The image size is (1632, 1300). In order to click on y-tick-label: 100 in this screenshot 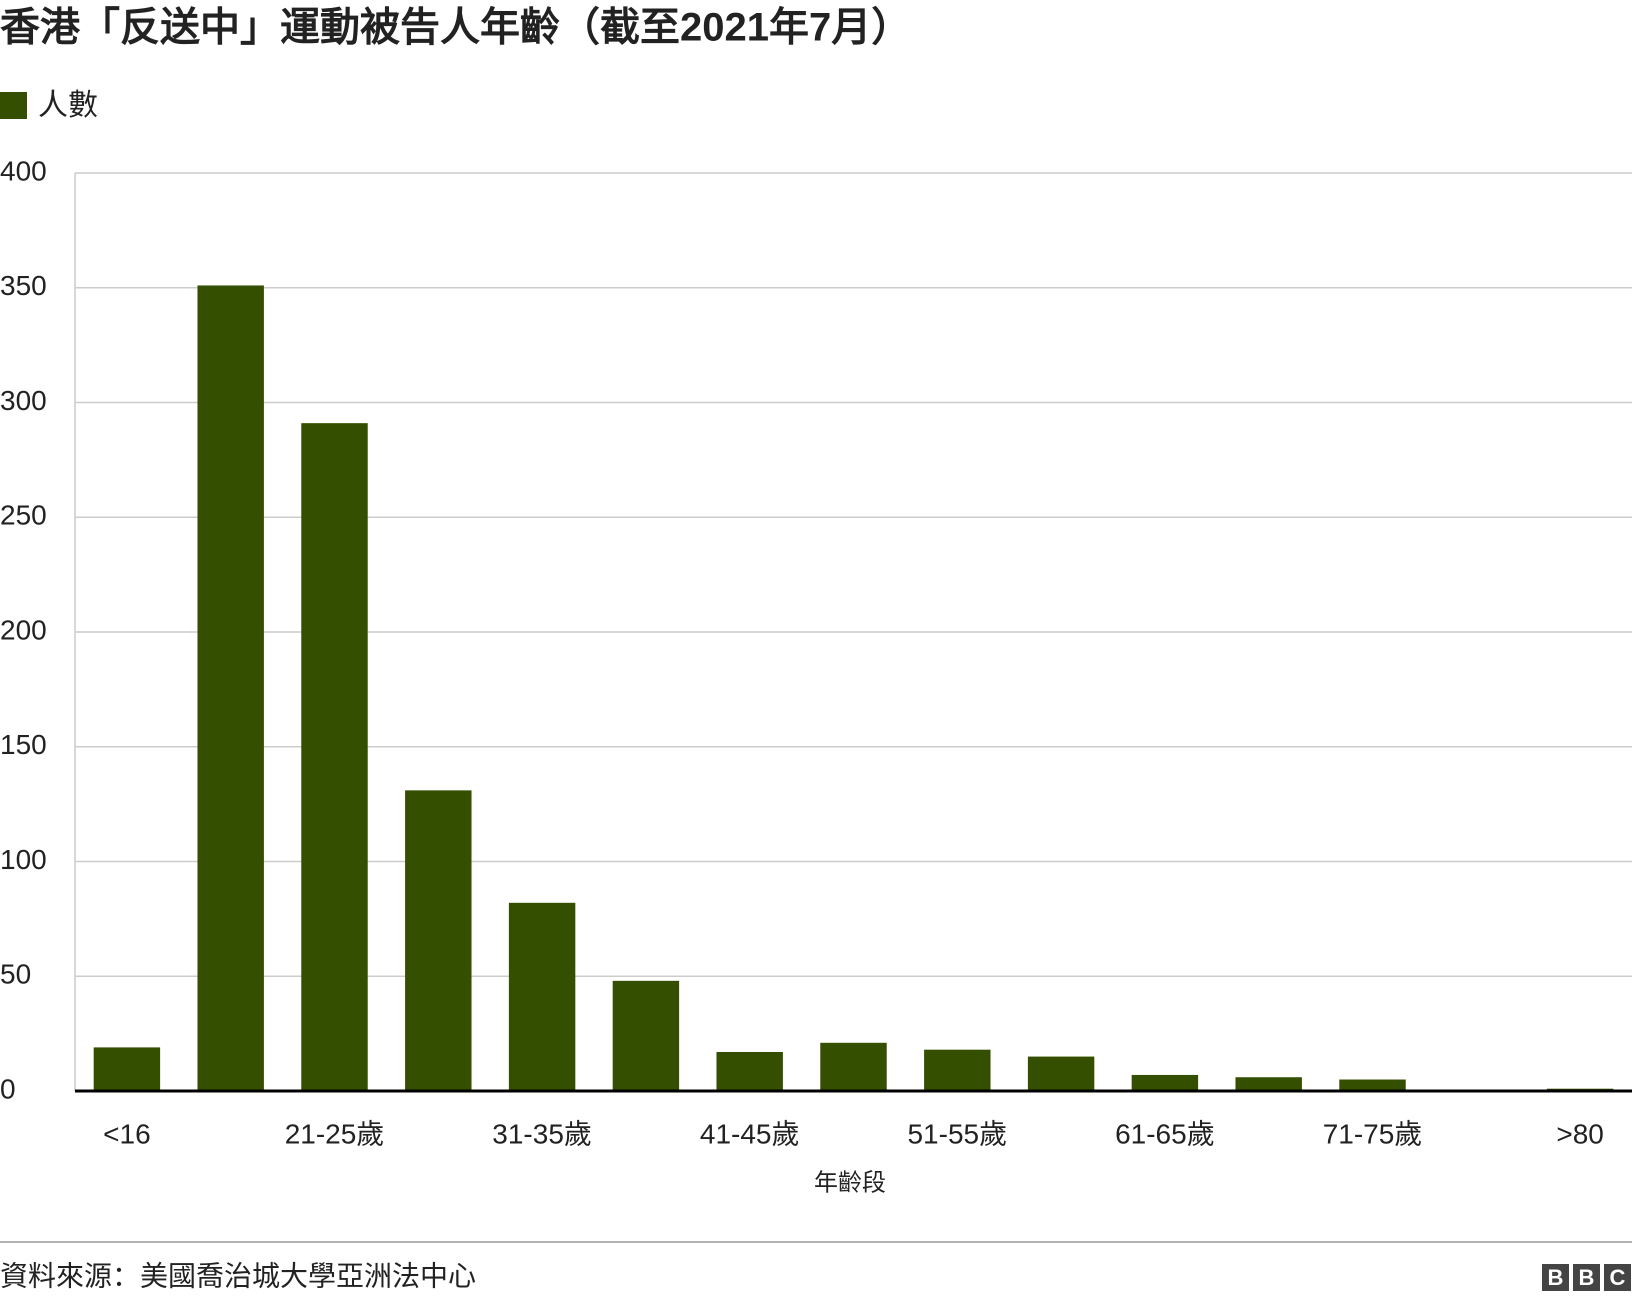, I will do `click(23, 859)`.